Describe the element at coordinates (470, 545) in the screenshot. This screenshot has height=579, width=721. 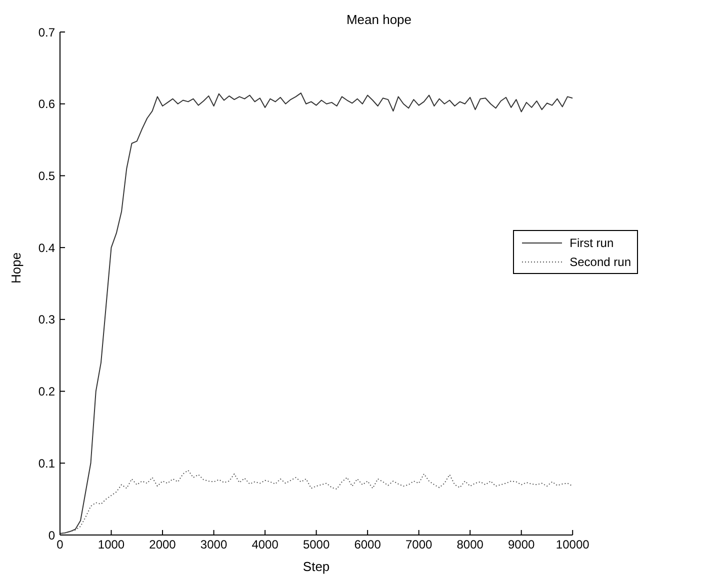
I see `x-tick-label: 8000` at that location.